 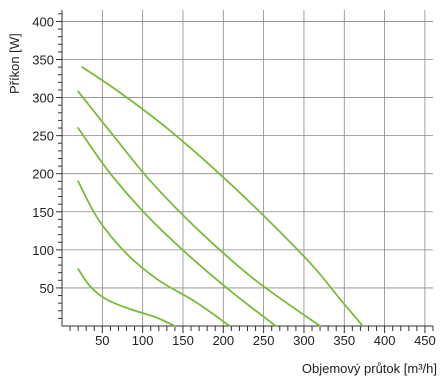 What do you see at coordinates (183, 340) in the screenshot?
I see `x-tick-label: 150` at bounding box center [183, 340].